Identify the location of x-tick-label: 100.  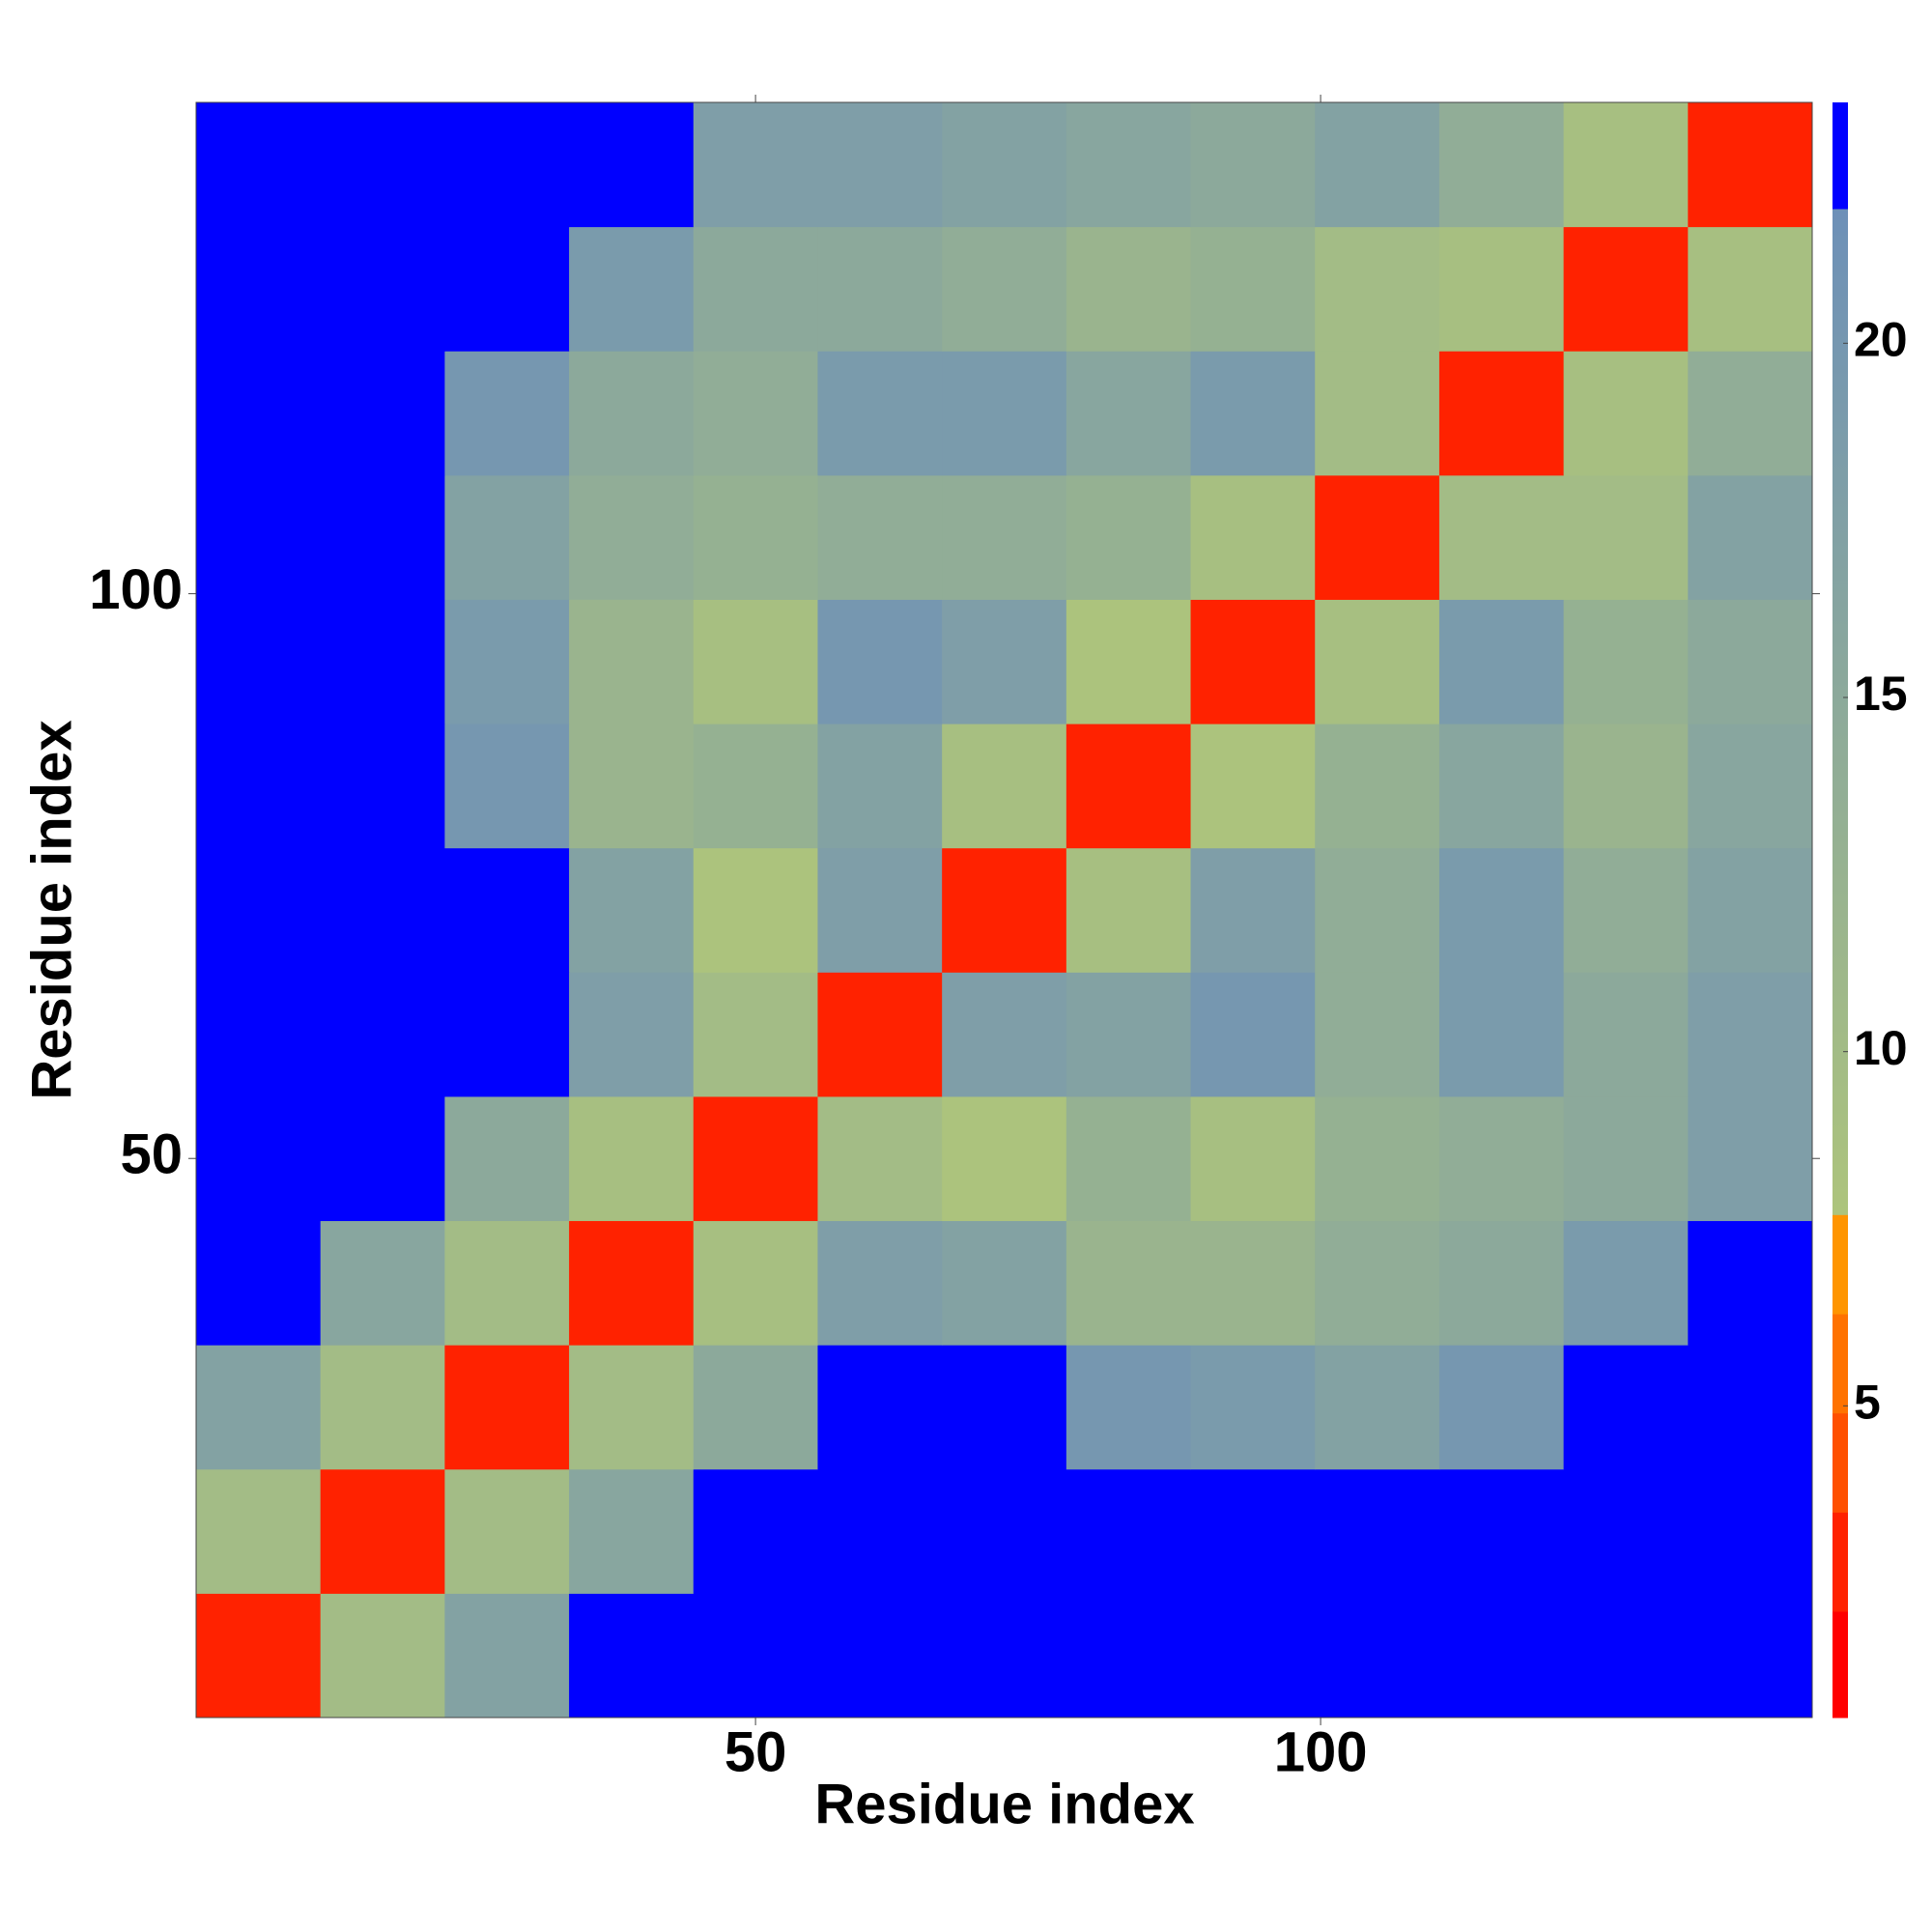
(1321, 1751).